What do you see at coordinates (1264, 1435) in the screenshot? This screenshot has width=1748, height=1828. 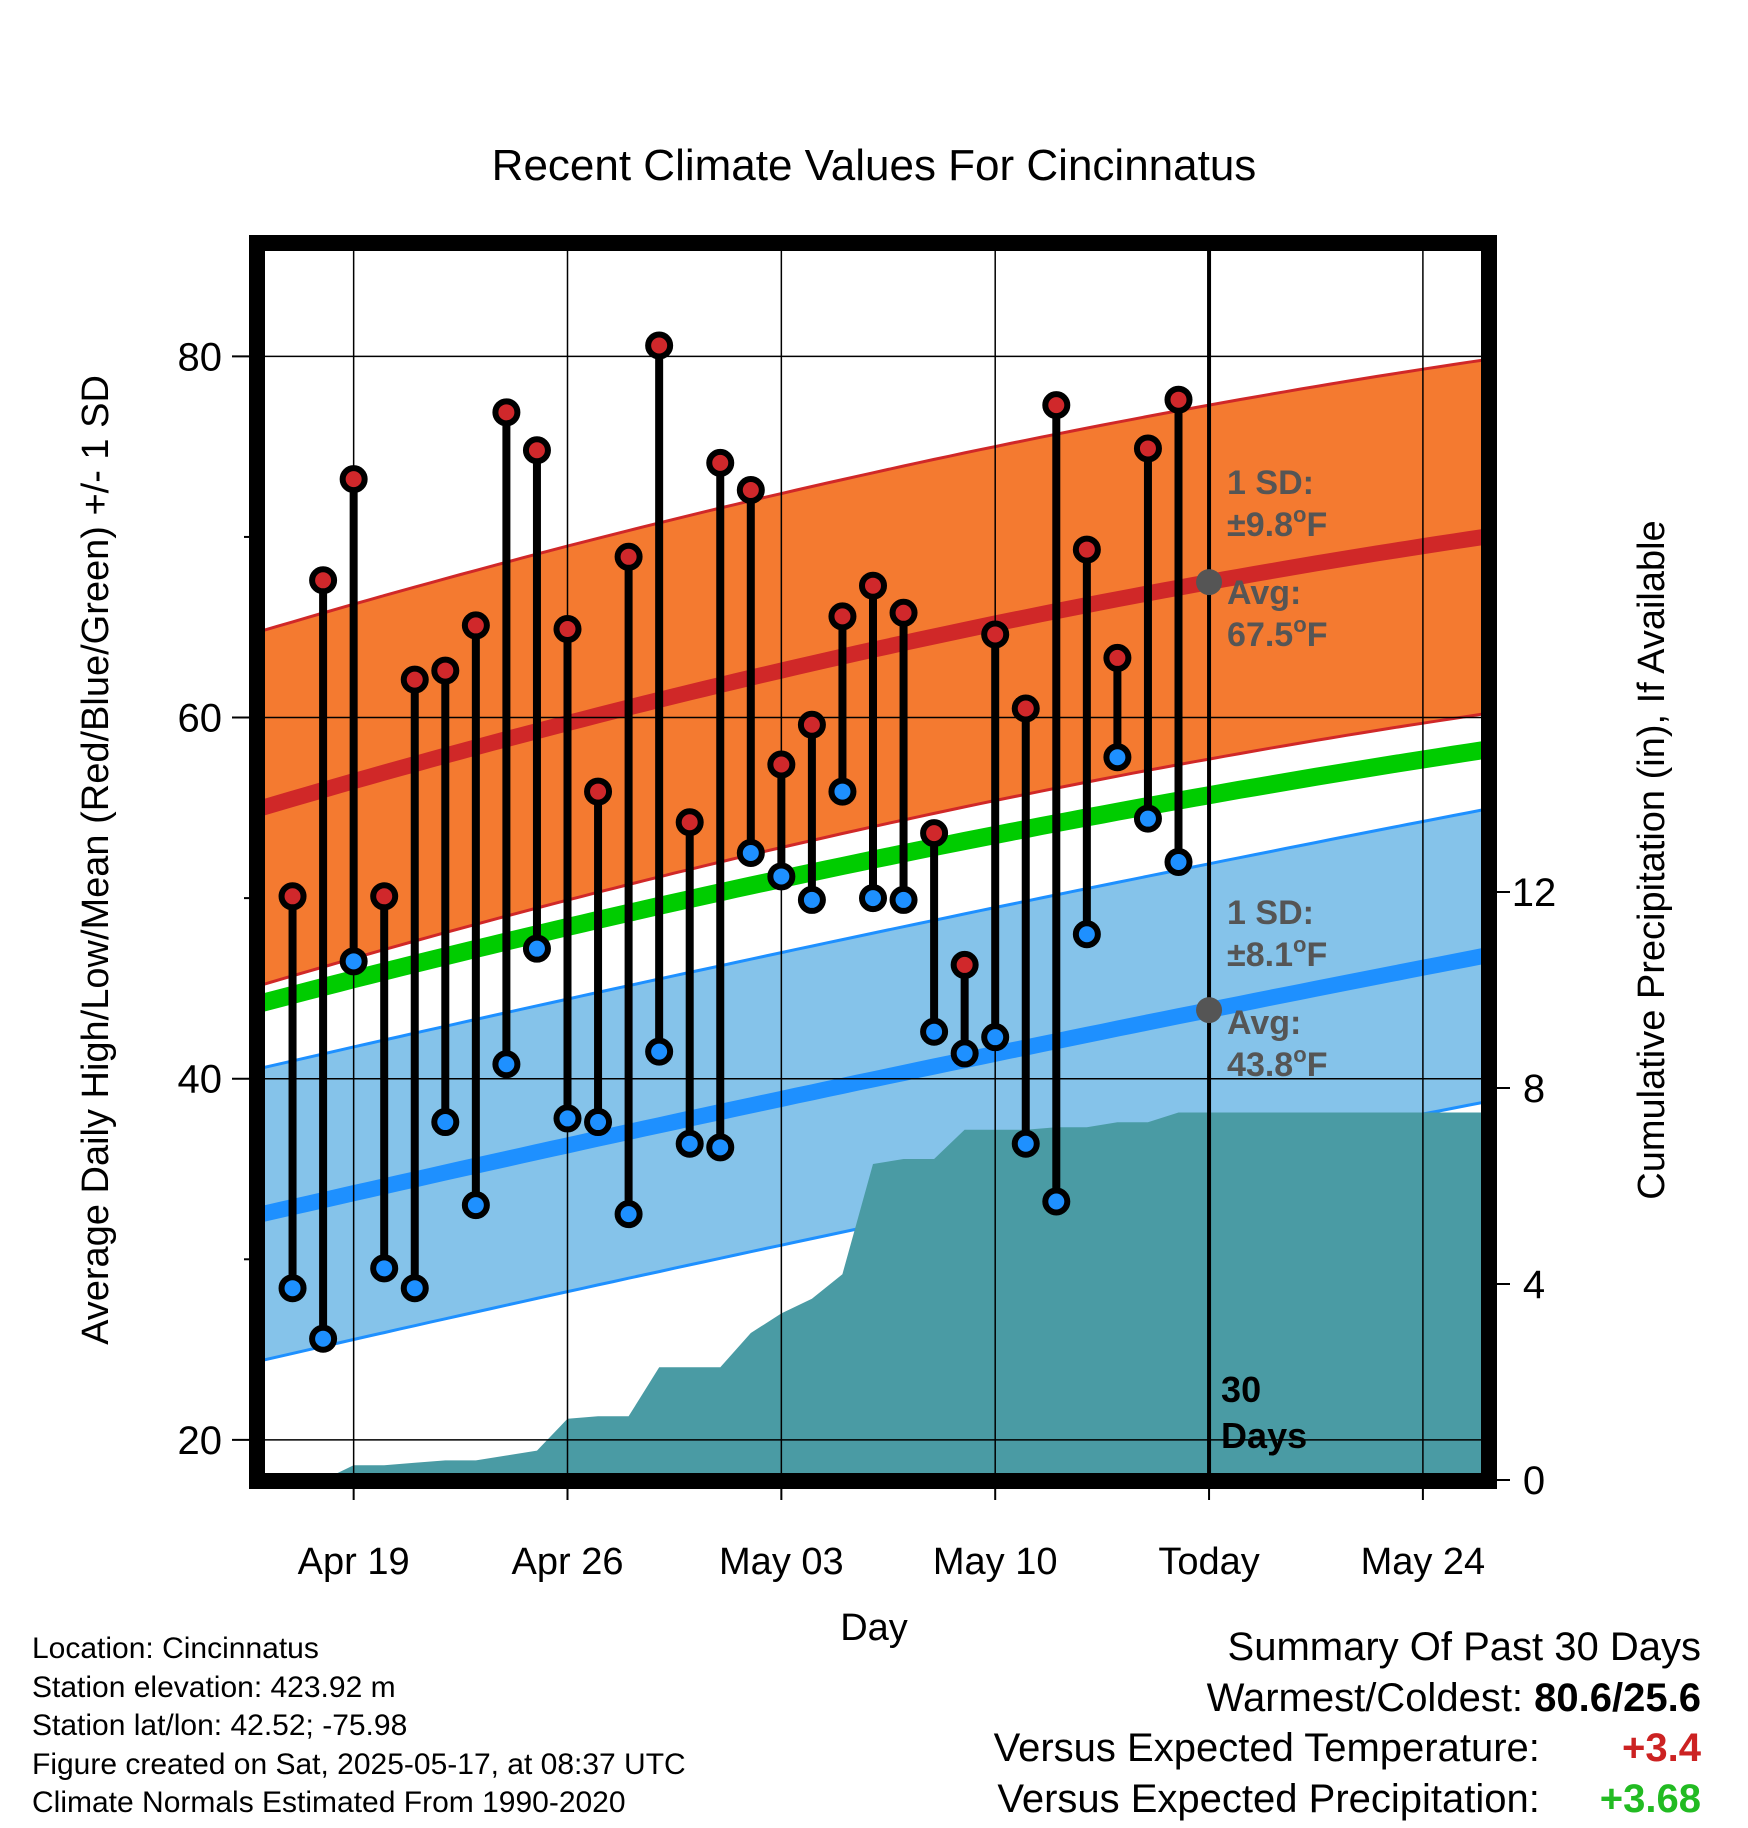 I see `today-label-days: Days` at bounding box center [1264, 1435].